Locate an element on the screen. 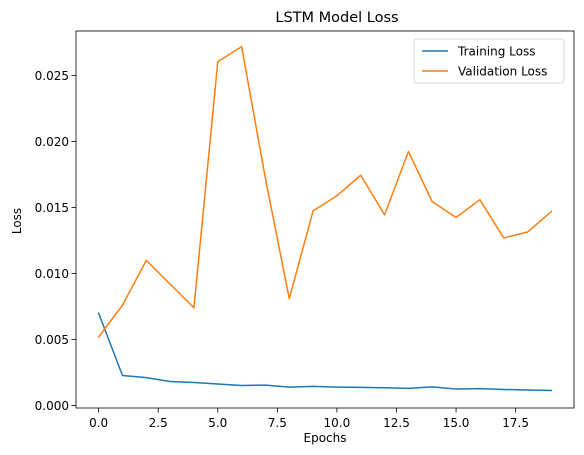 The height and width of the screenshot is (455, 584). y-tick-label: 0.025 is located at coordinates (52, 76).